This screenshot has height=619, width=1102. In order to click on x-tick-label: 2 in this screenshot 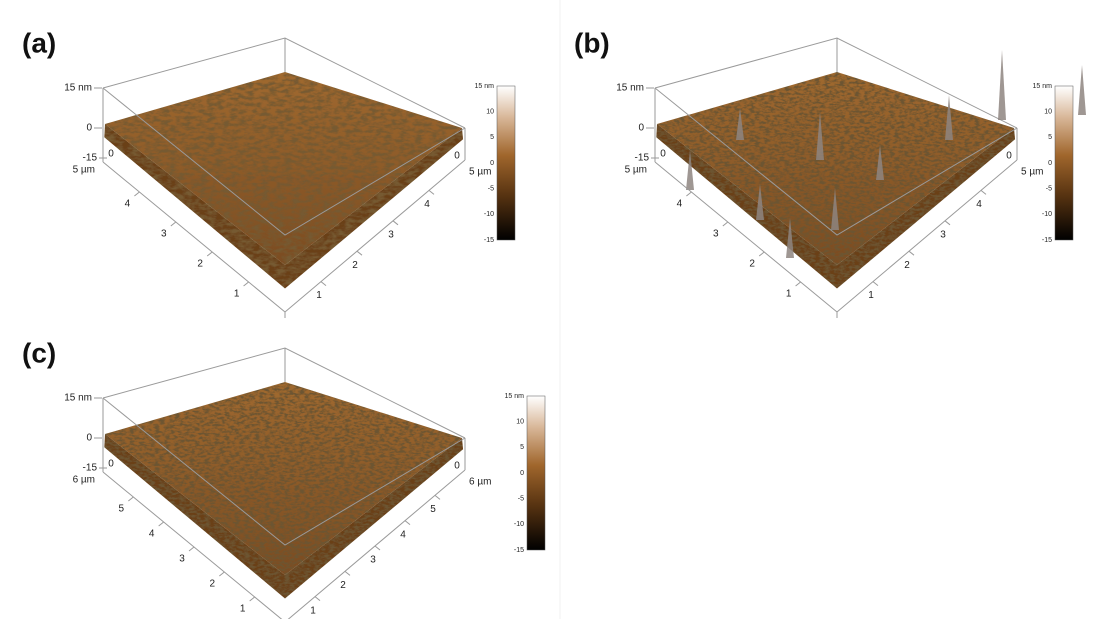, I will do `click(200, 264)`.